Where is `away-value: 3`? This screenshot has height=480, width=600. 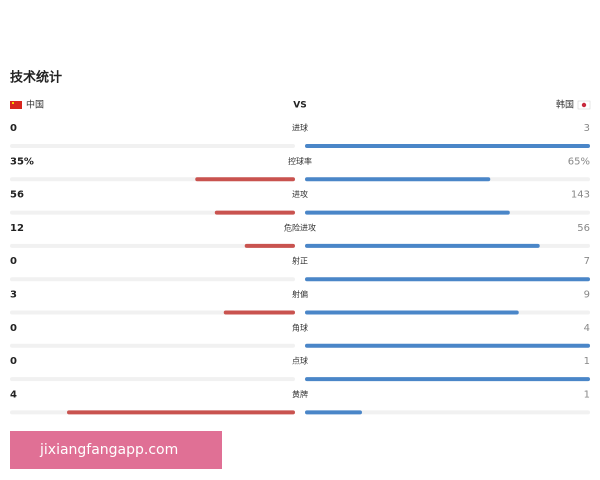
away-value: 3 is located at coordinates (587, 128).